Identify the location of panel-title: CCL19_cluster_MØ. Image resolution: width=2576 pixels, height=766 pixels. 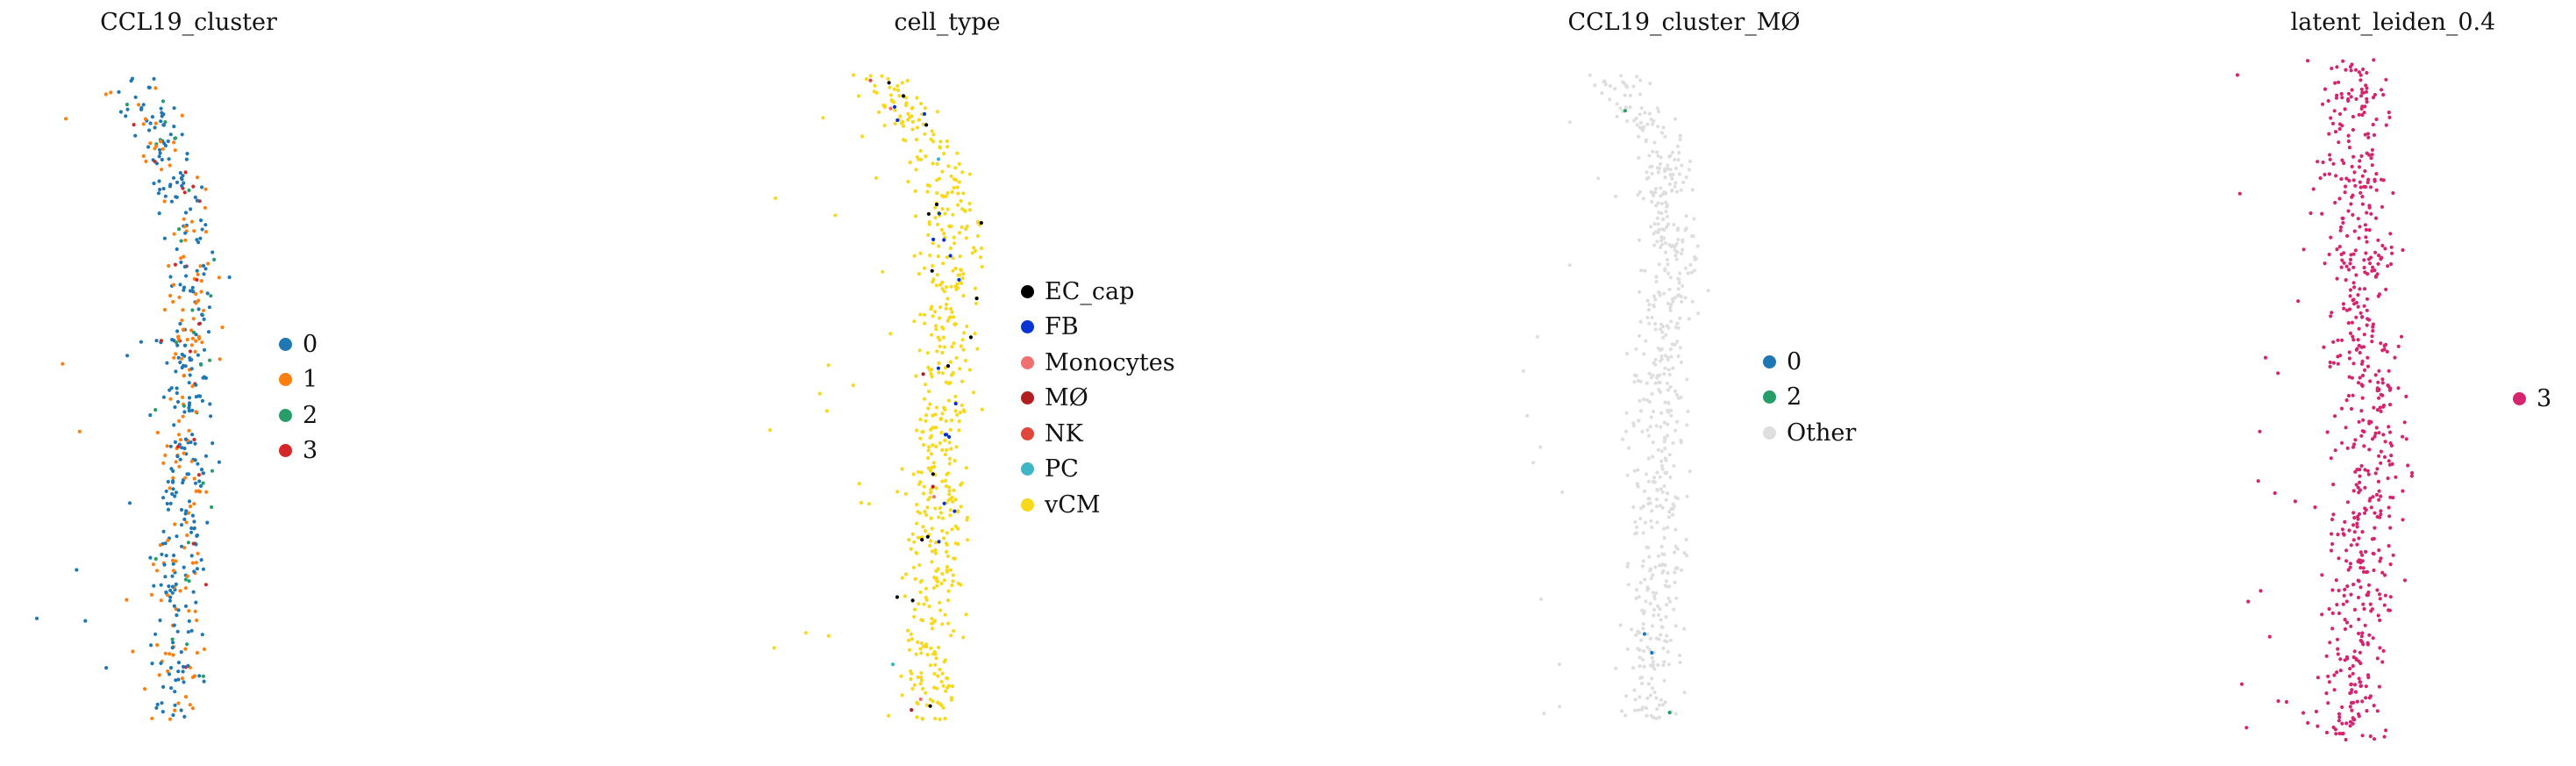
(1684, 22).